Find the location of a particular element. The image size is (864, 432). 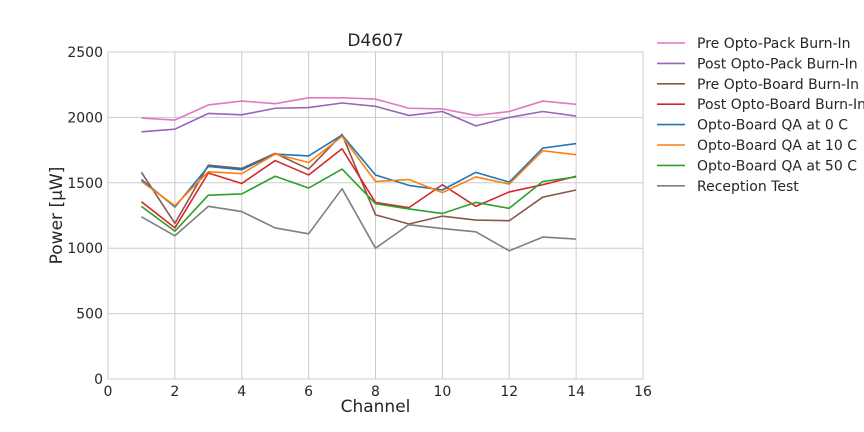

legend-label: Opto-Board QA at 50 C is located at coordinates (777, 166).